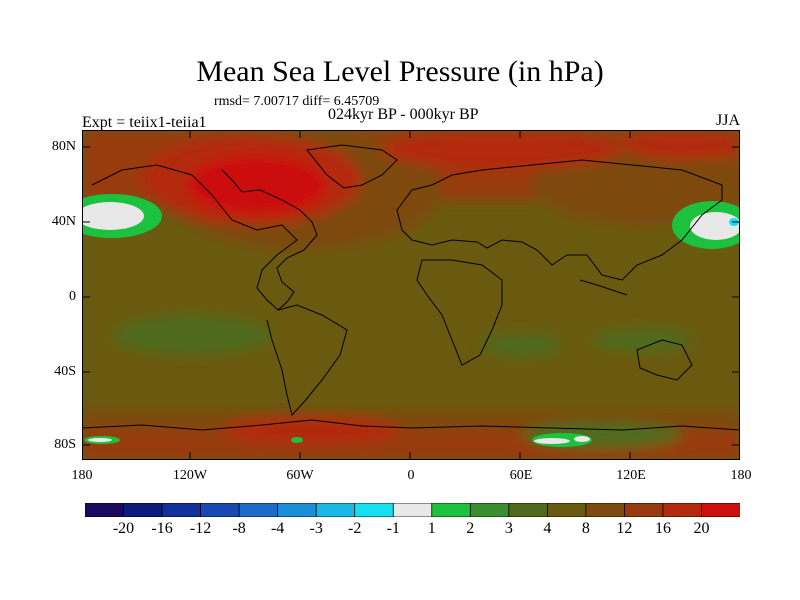  I want to click on x-tick-label: 120W, so click(190, 475).